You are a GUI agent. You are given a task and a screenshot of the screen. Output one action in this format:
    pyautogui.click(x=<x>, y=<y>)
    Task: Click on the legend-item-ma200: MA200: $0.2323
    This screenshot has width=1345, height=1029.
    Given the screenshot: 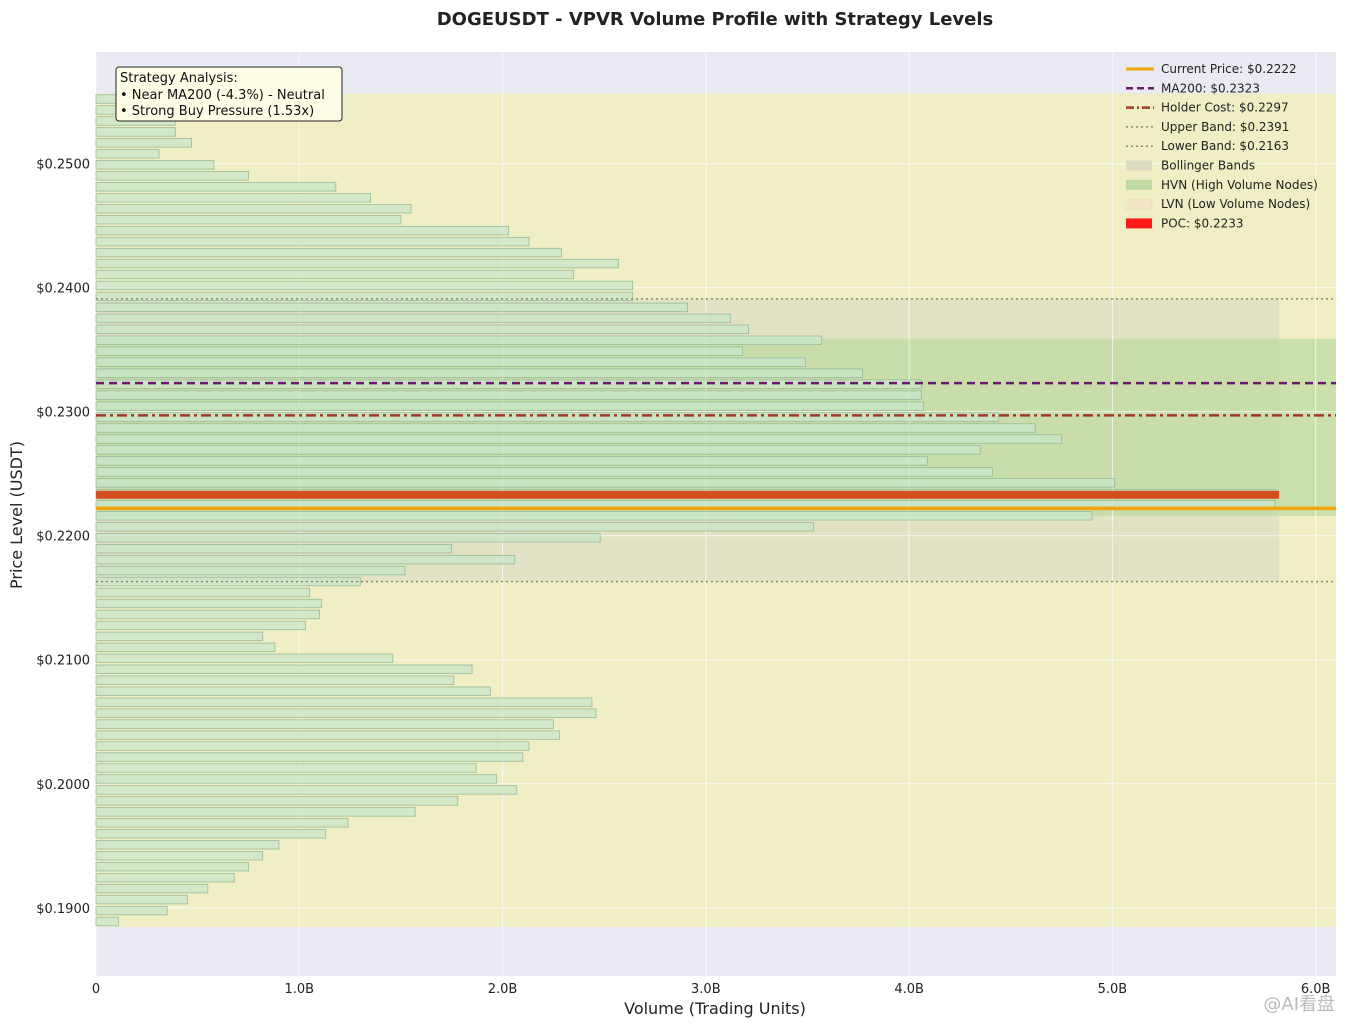 What is the action you would take?
    pyautogui.click(x=1193, y=88)
    